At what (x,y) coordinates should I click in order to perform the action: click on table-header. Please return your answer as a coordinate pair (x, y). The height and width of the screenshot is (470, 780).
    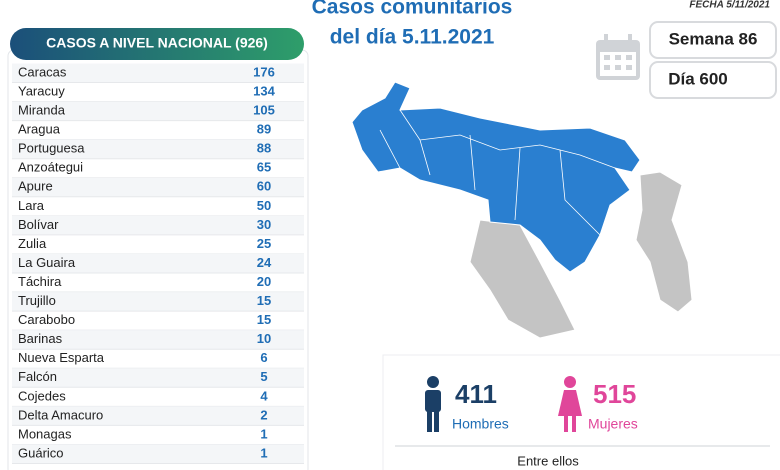
    Looking at the image, I should click on (157, 44).